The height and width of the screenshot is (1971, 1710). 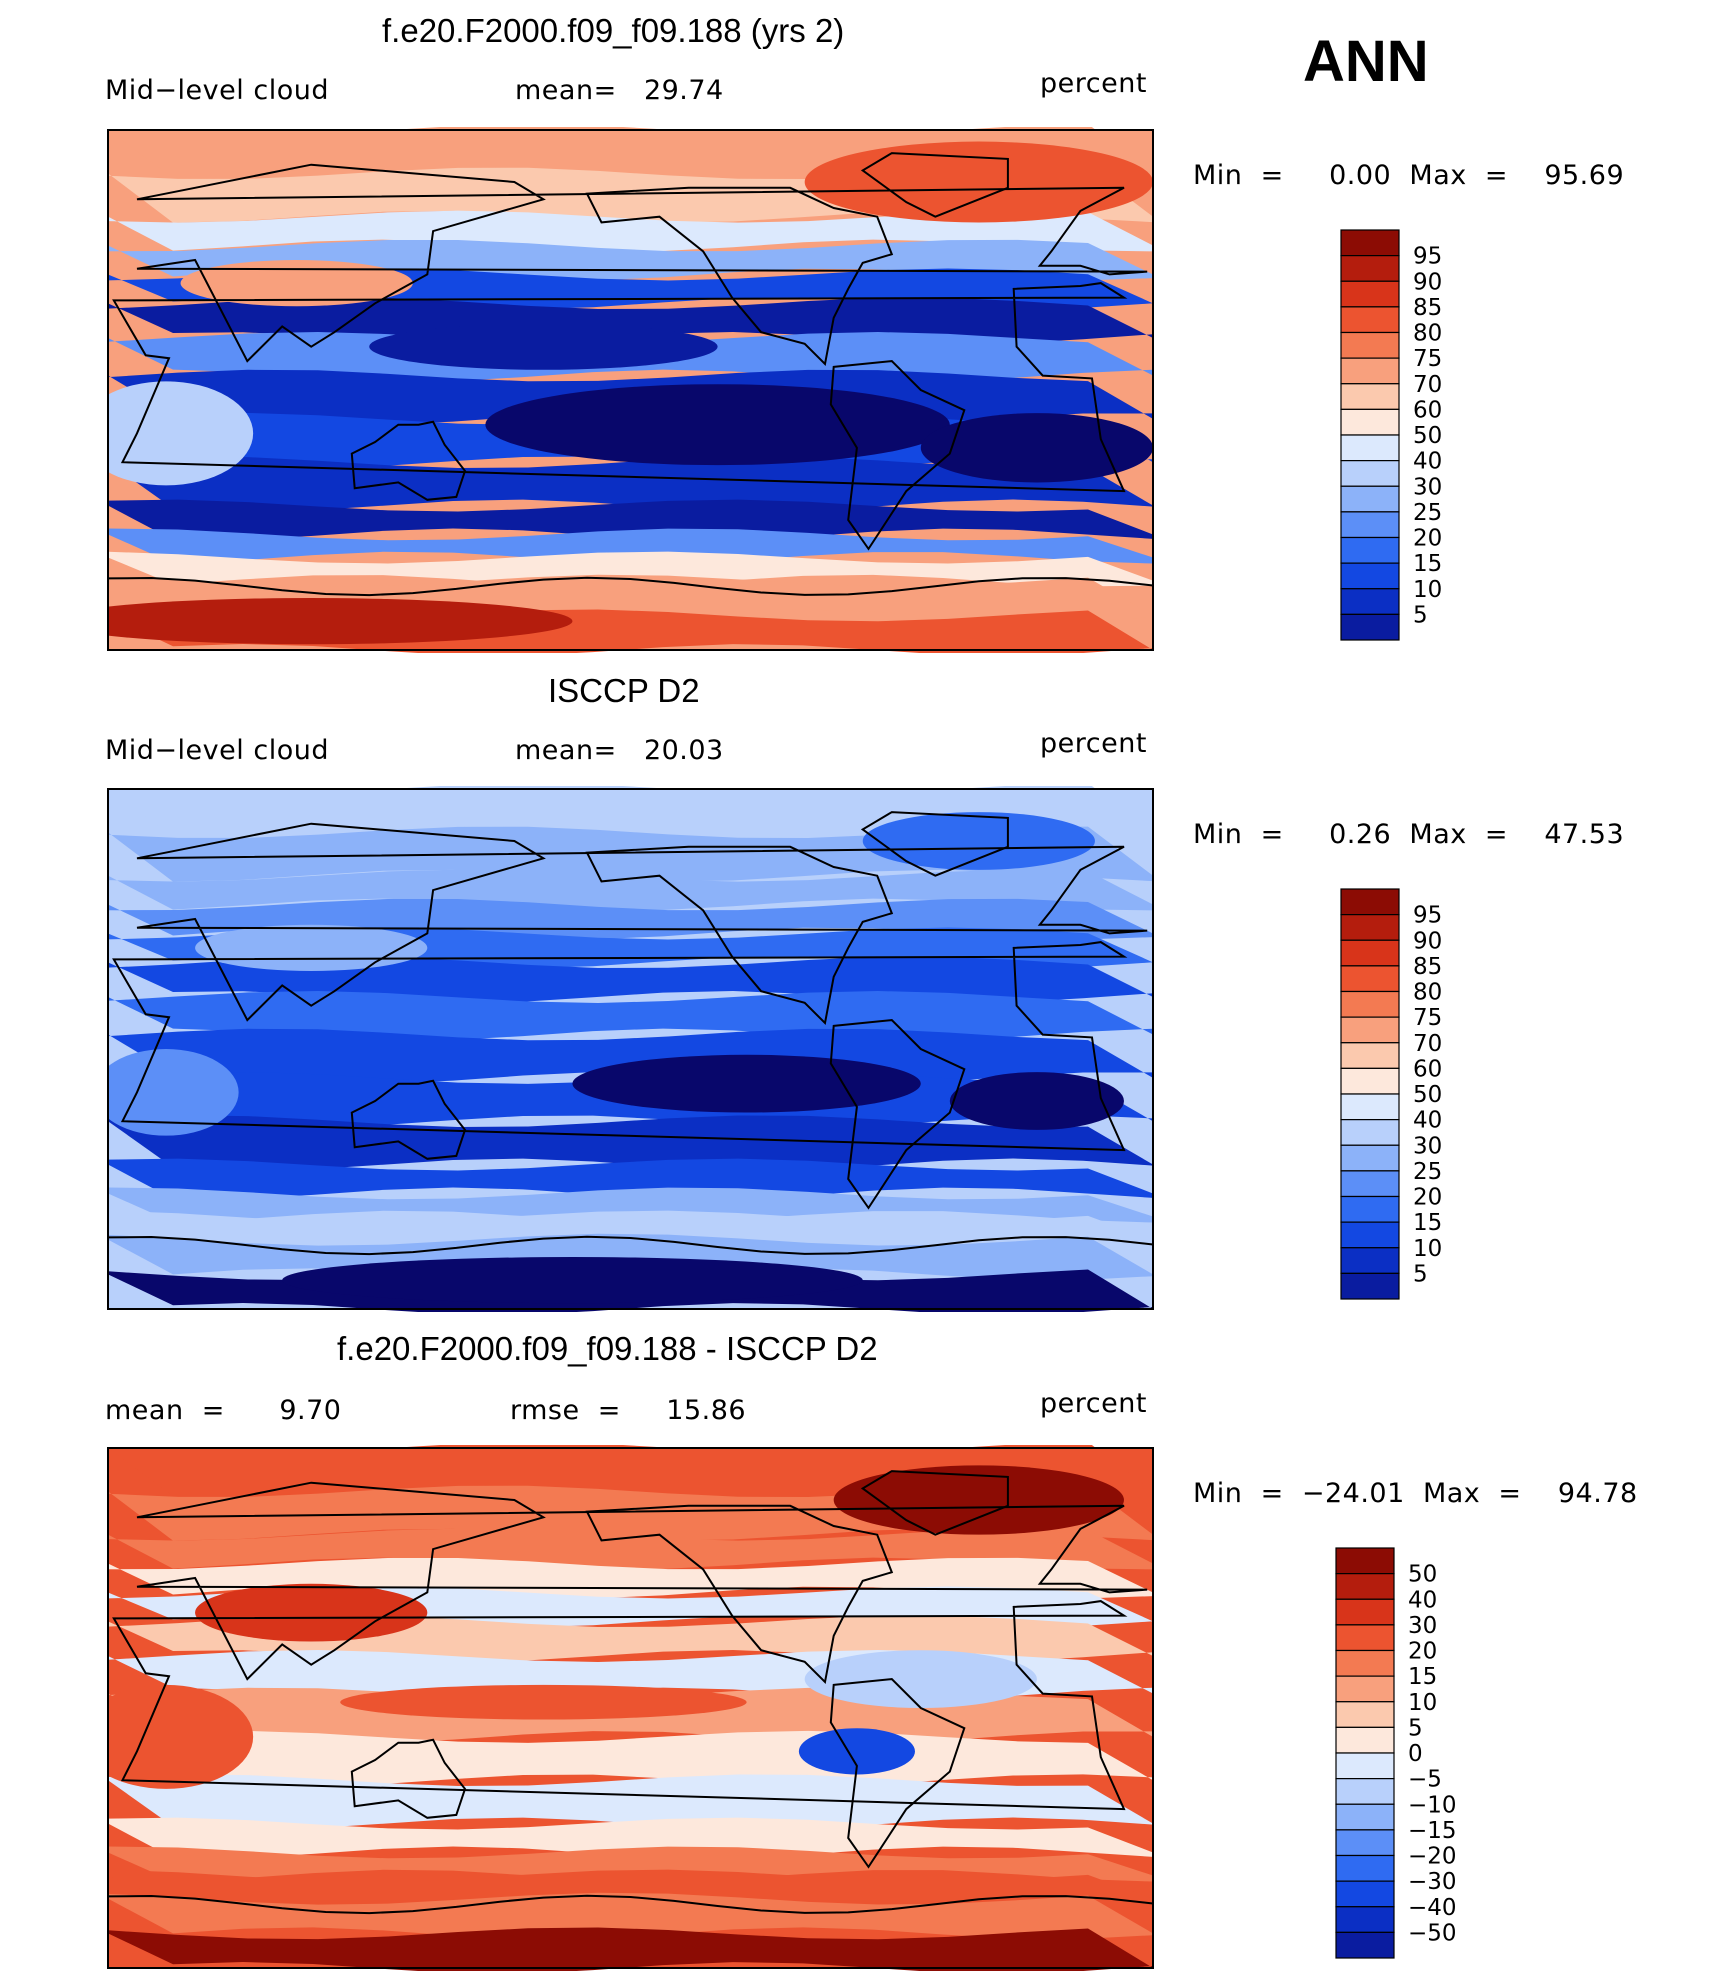 I want to click on panel3-colorbar-tick-label: −10, so click(x=1432, y=1805).